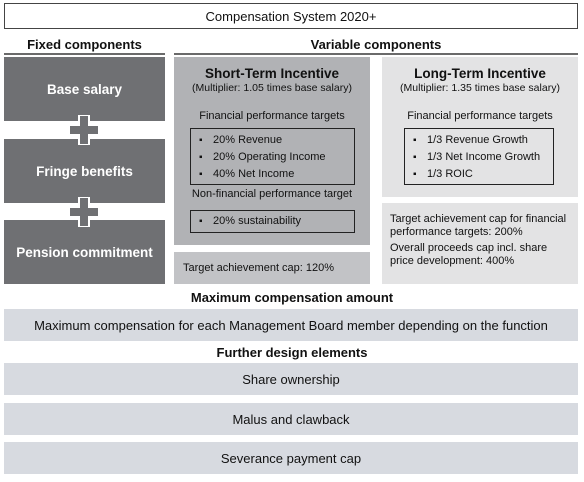 The image size is (584, 482). Describe the element at coordinates (376, 54) in the screenshot. I see `variable-heading-rule` at that location.